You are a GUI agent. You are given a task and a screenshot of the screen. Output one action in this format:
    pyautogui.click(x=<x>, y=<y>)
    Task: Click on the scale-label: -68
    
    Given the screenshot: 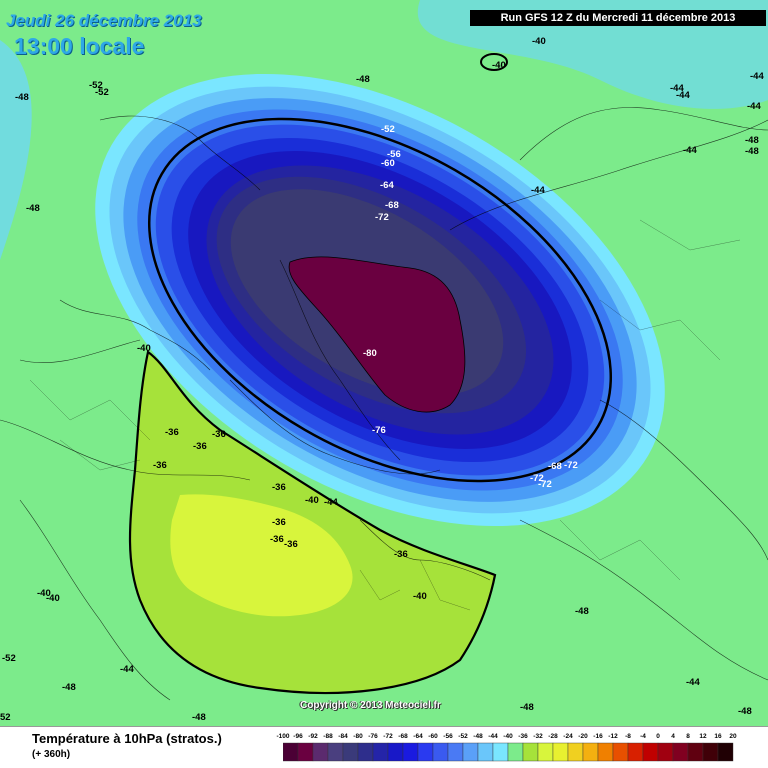 What is the action you would take?
    pyautogui.click(x=403, y=736)
    